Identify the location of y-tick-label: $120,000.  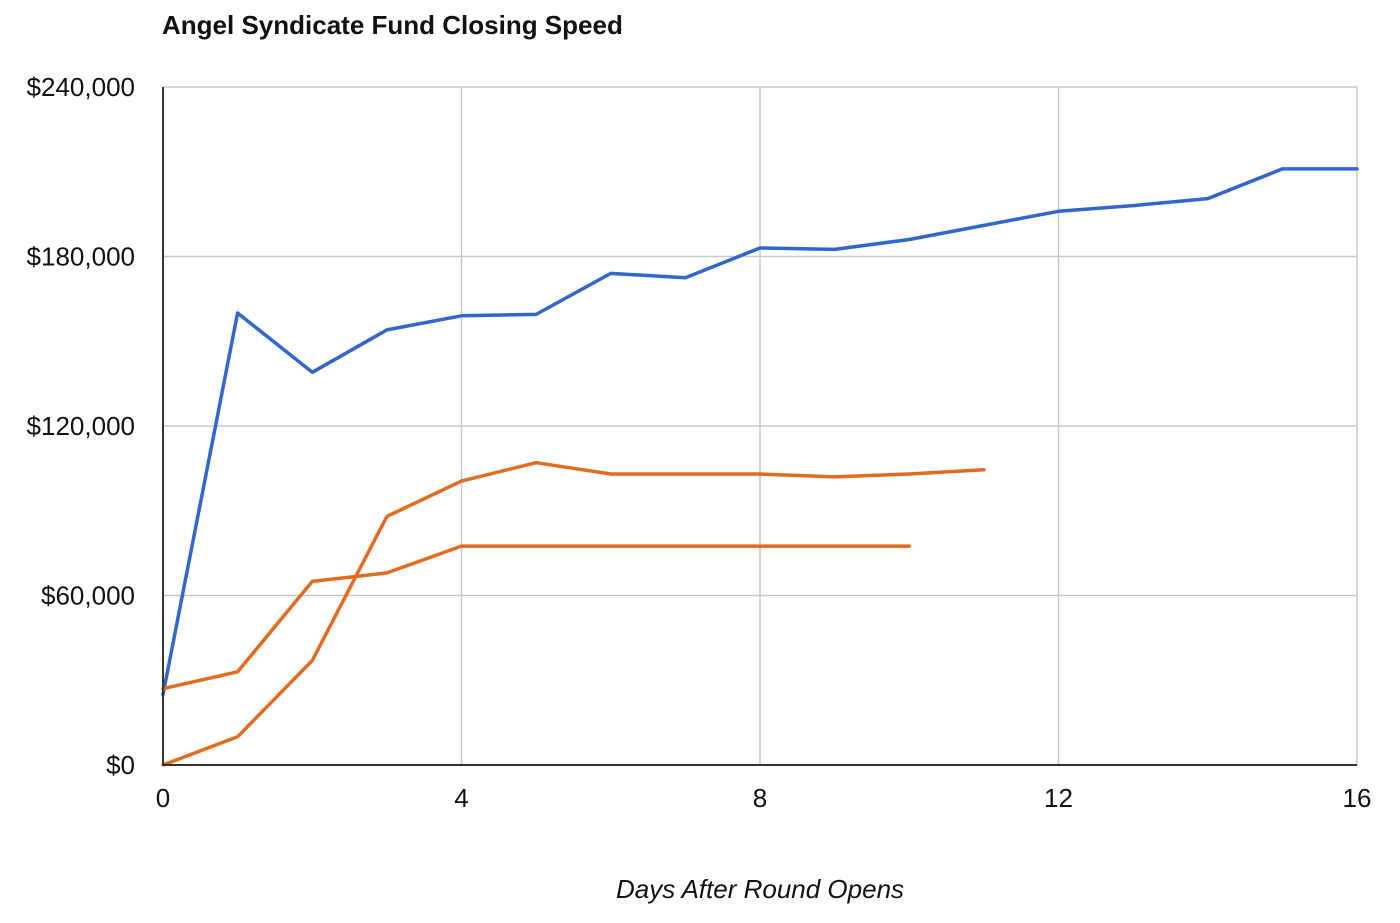
(81, 426).